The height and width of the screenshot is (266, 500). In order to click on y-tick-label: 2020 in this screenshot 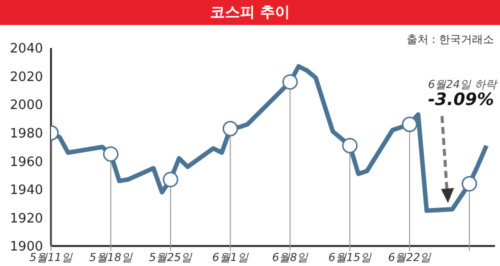, I will do `click(26, 77)`.